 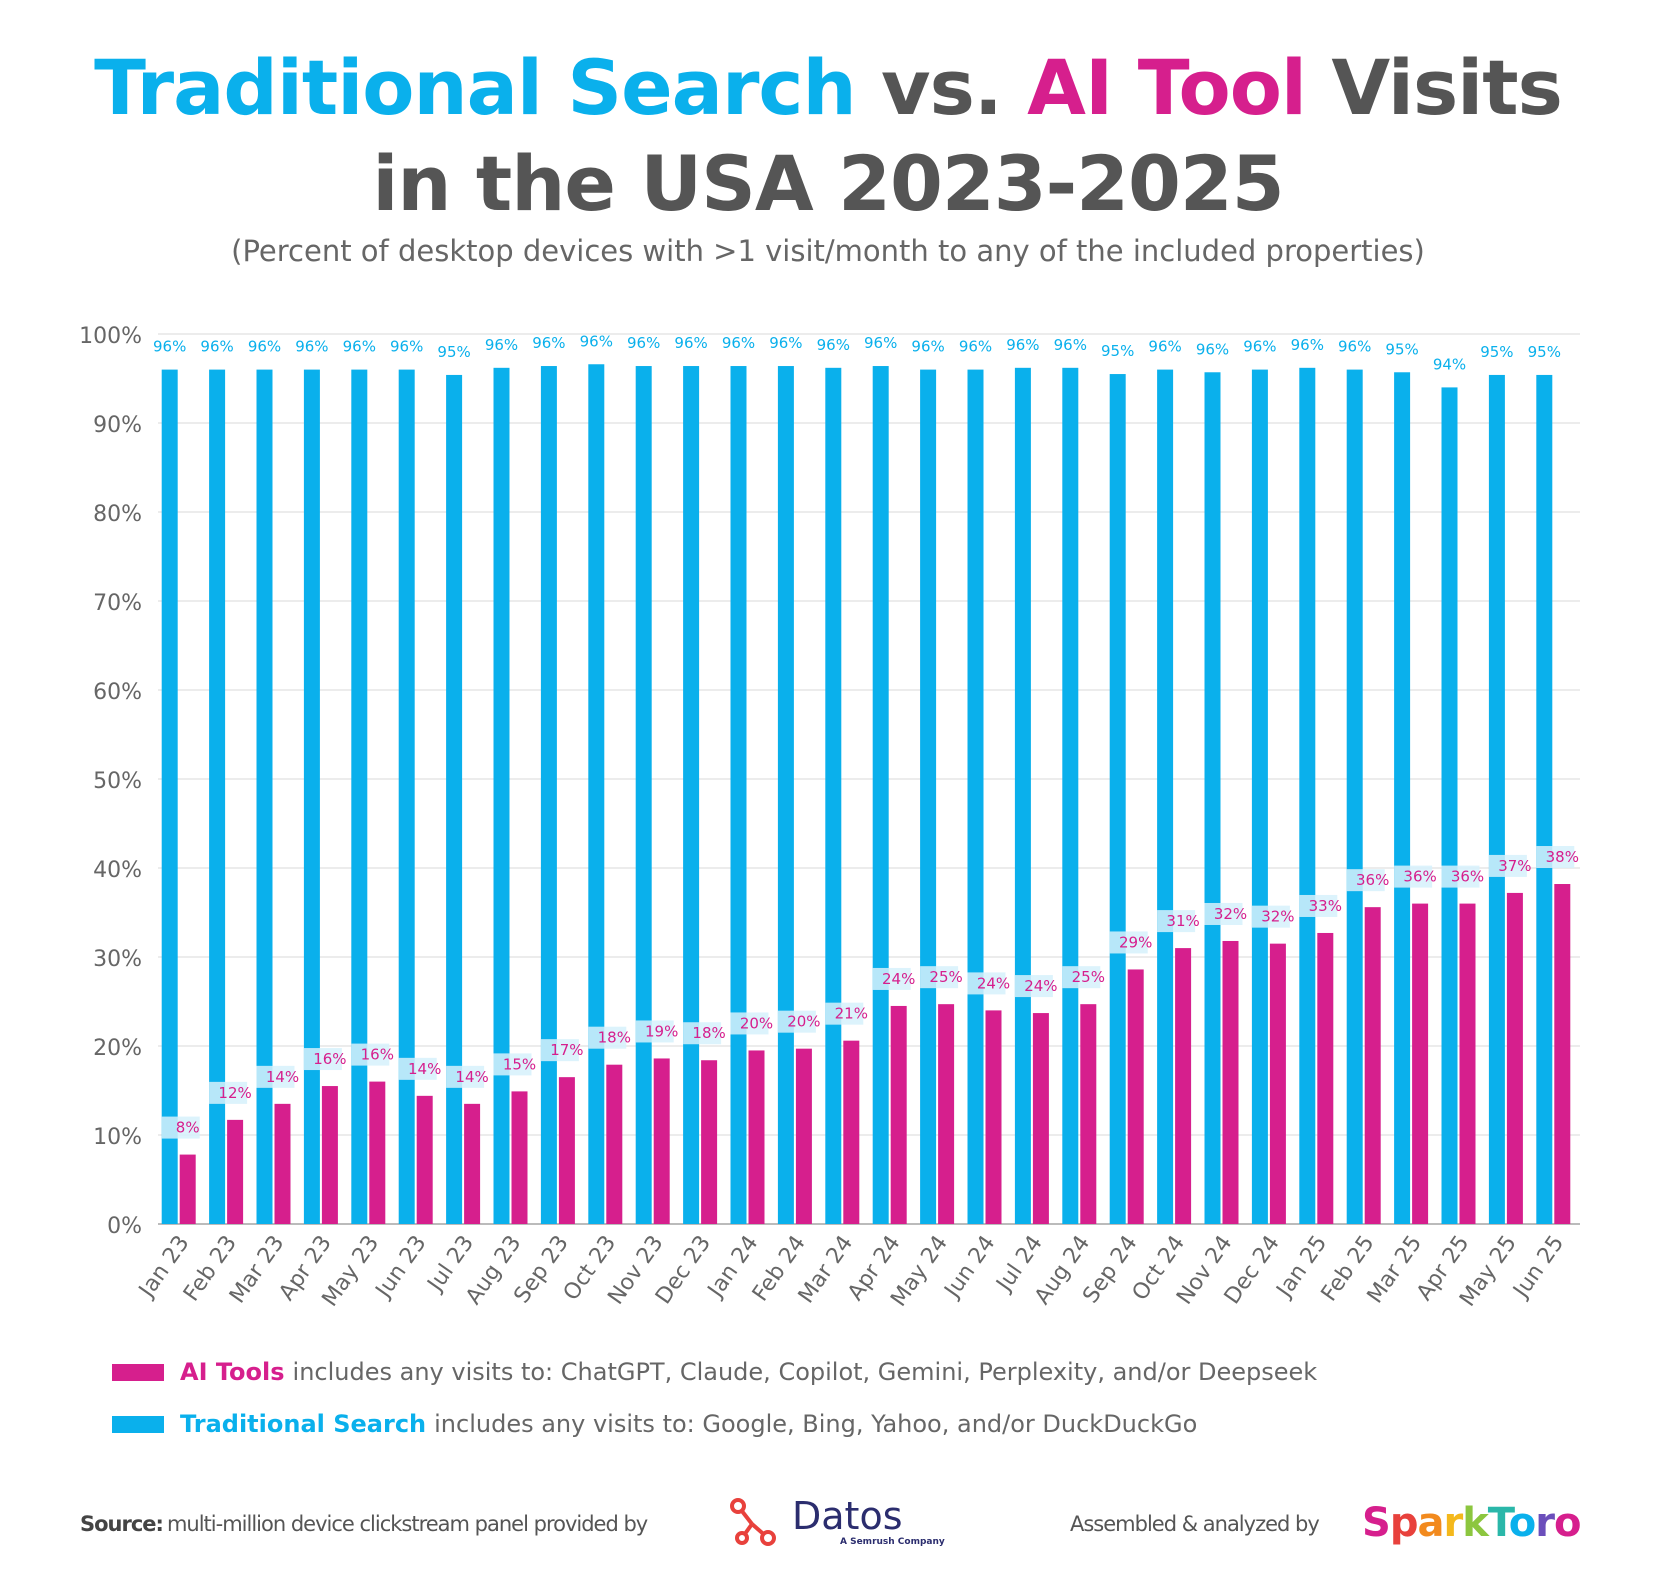 I want to click on title-visits: Visits, so click(x=1433, y=87).